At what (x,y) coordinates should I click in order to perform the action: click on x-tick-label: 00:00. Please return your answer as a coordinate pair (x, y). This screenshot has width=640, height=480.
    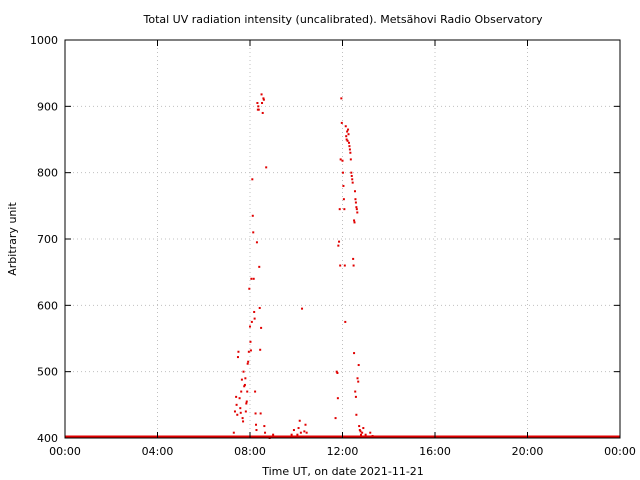
    Looking at the image, I should click on (65, 451).